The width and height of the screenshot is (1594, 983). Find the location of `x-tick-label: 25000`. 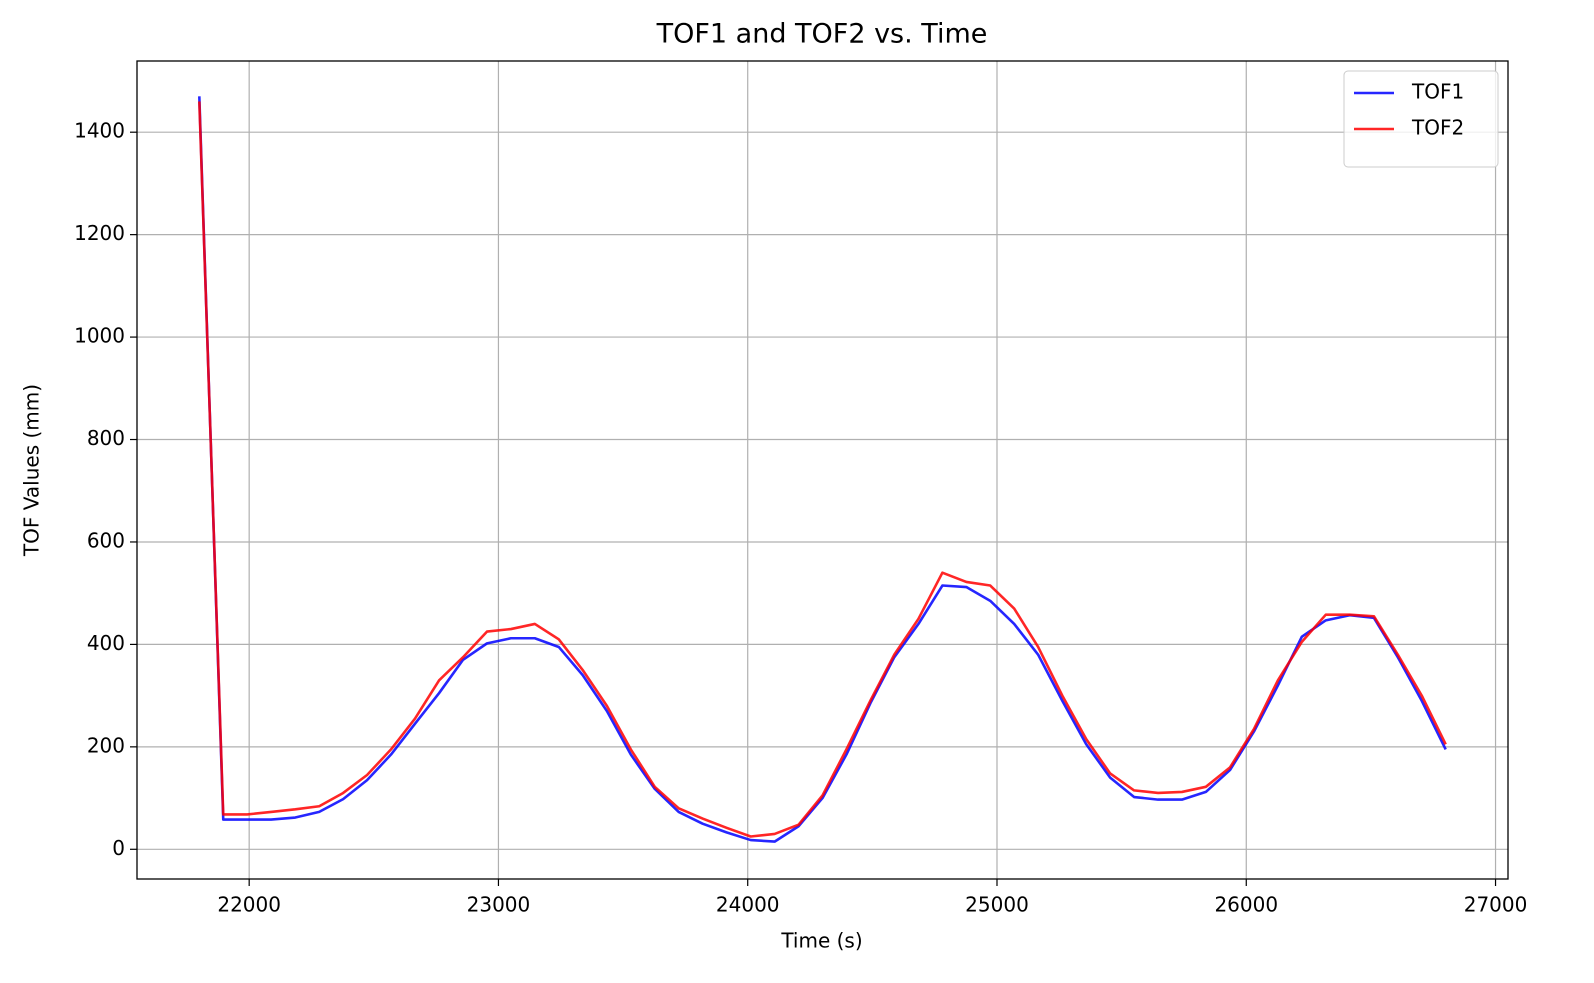

x-tick-label: 25000 is located at coordinates (997, 905).